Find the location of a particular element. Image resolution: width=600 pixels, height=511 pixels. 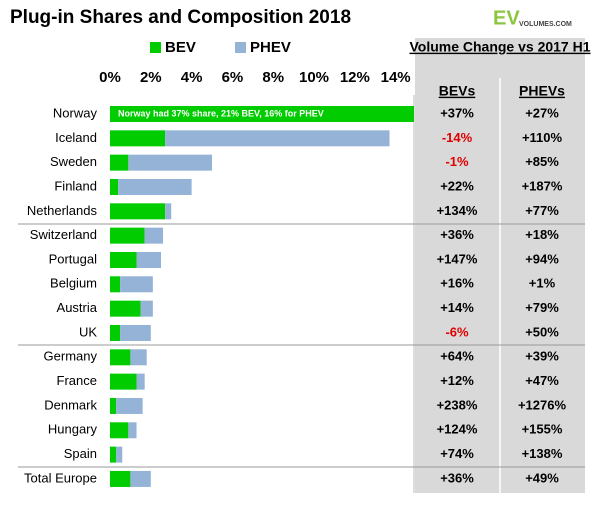

y-tick-label: Austria is located at coordinates (77, 307).